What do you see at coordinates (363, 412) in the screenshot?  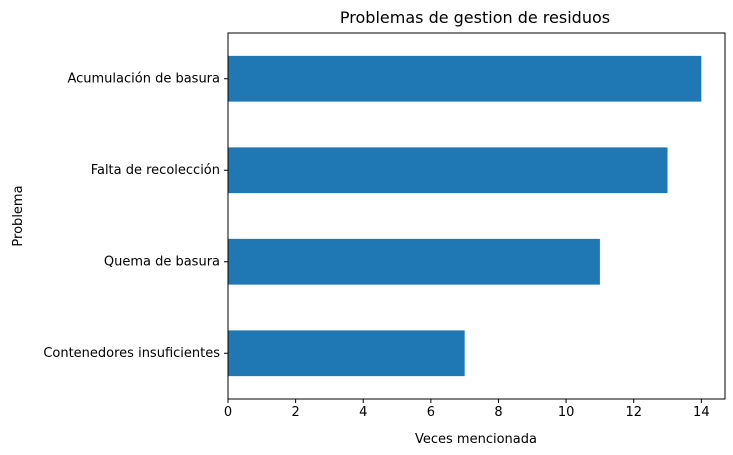 I see `x-tick-label: 4` at bounding box center [363, 412].